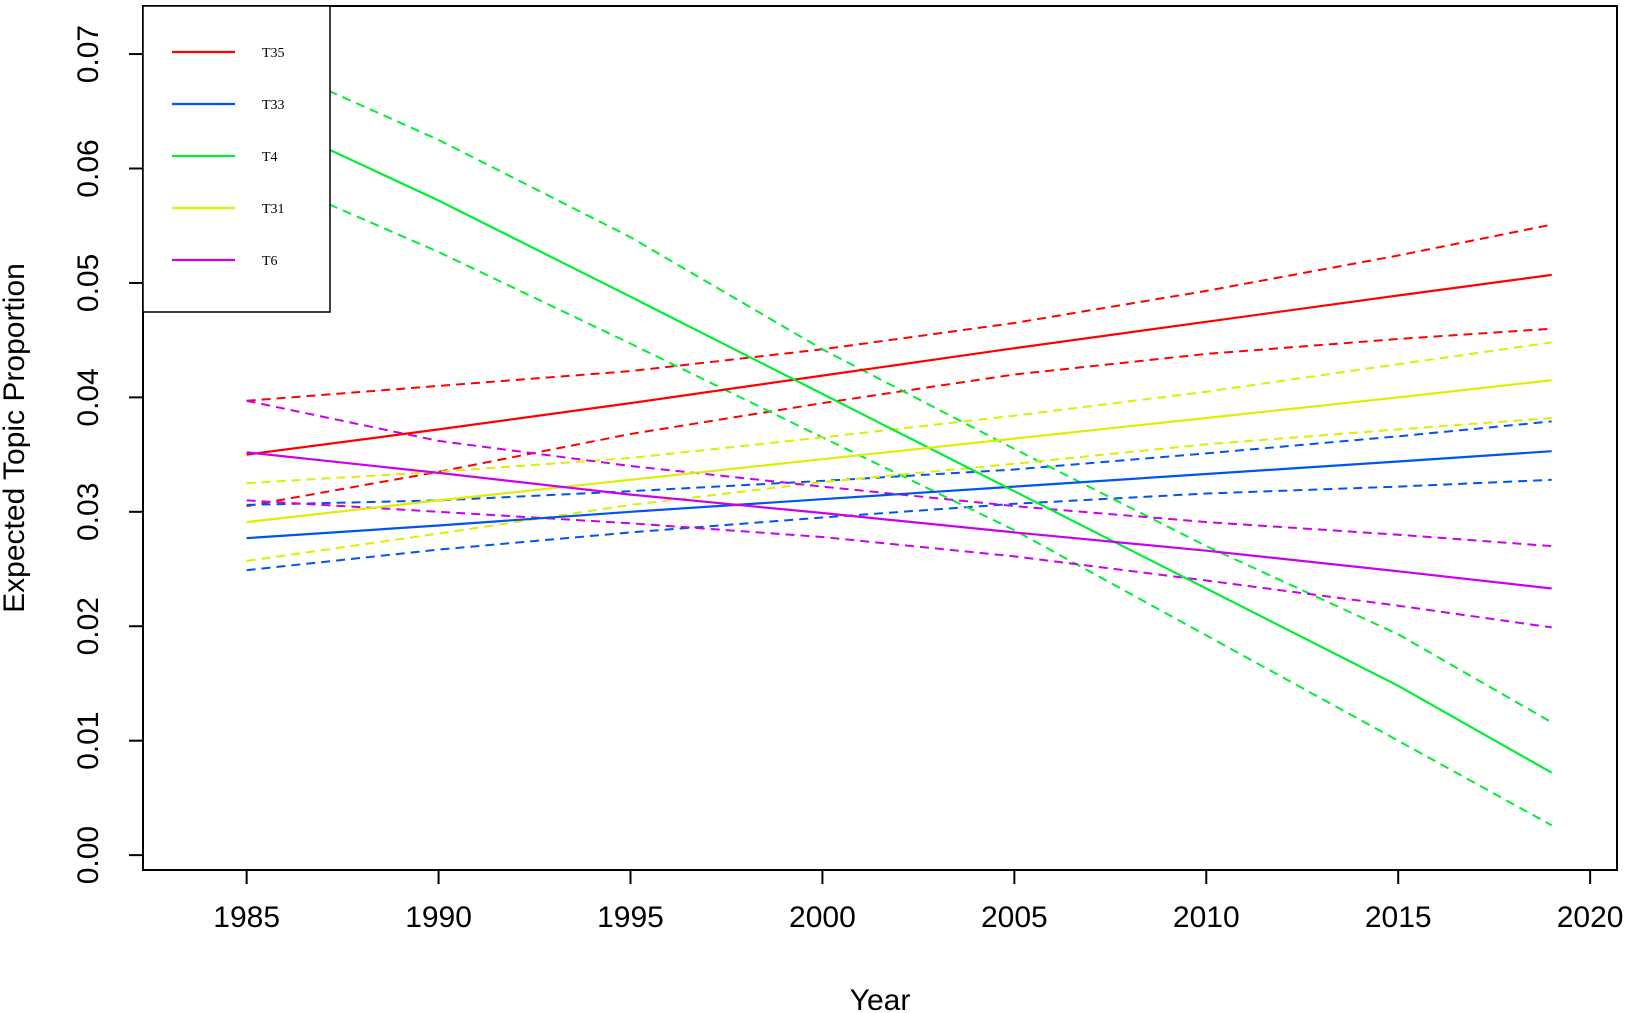  I want to click on x-axis: 1985 1990 1995 2000 2005 2010 2015 2020, so click(918, 901).